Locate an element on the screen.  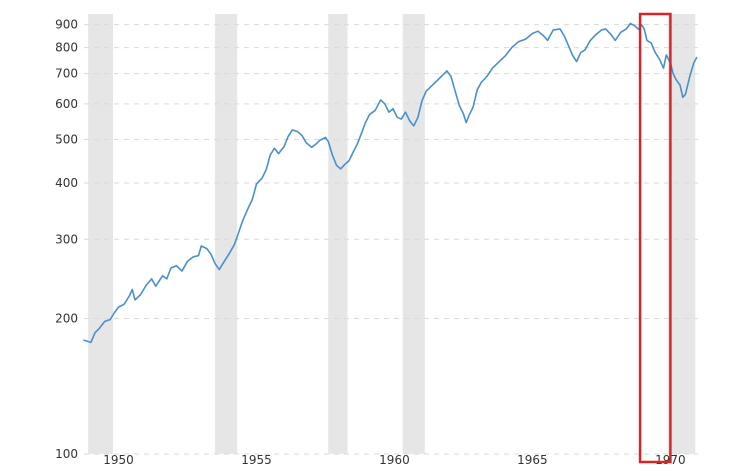
highlight-box is located at coordinates (655, 238).